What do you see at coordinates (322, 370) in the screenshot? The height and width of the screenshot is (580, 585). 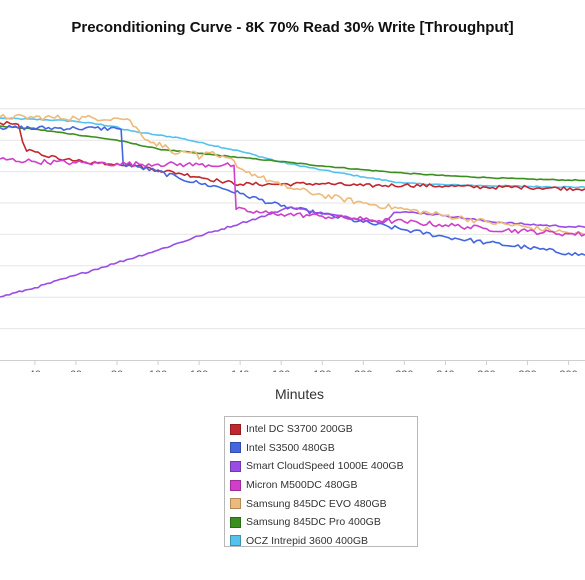 I see `x-tick-label-180: 180` at bounding box center [322, 370].